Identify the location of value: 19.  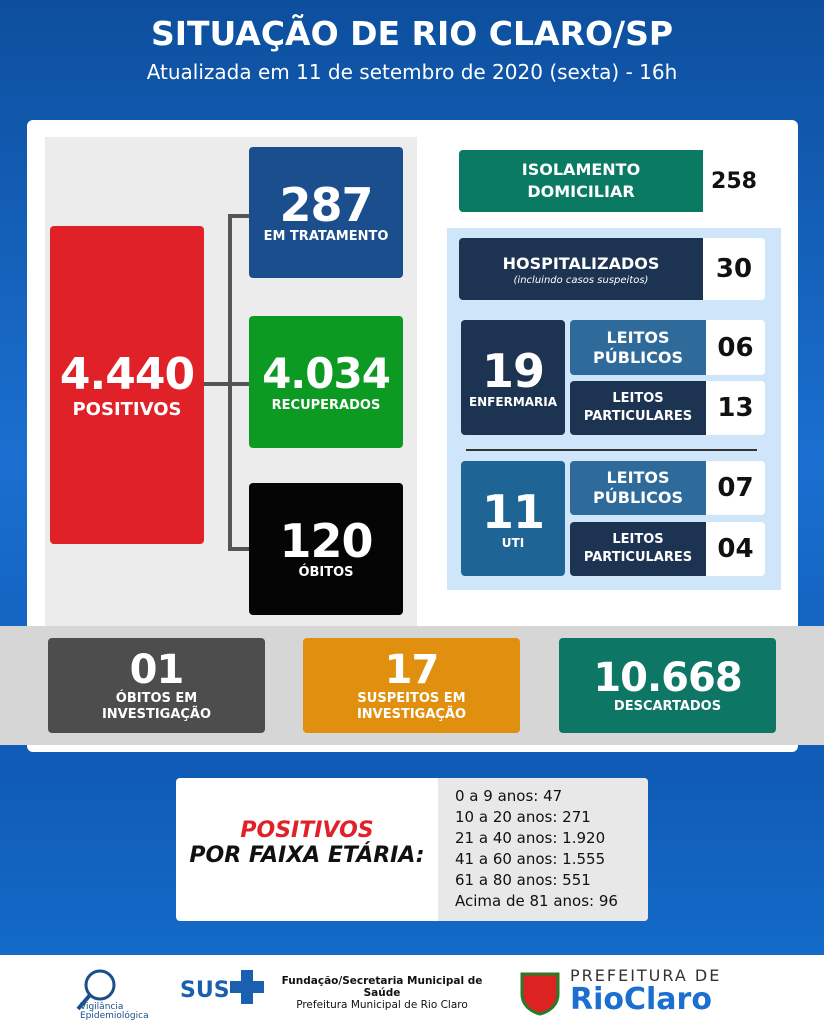
(513, 370).